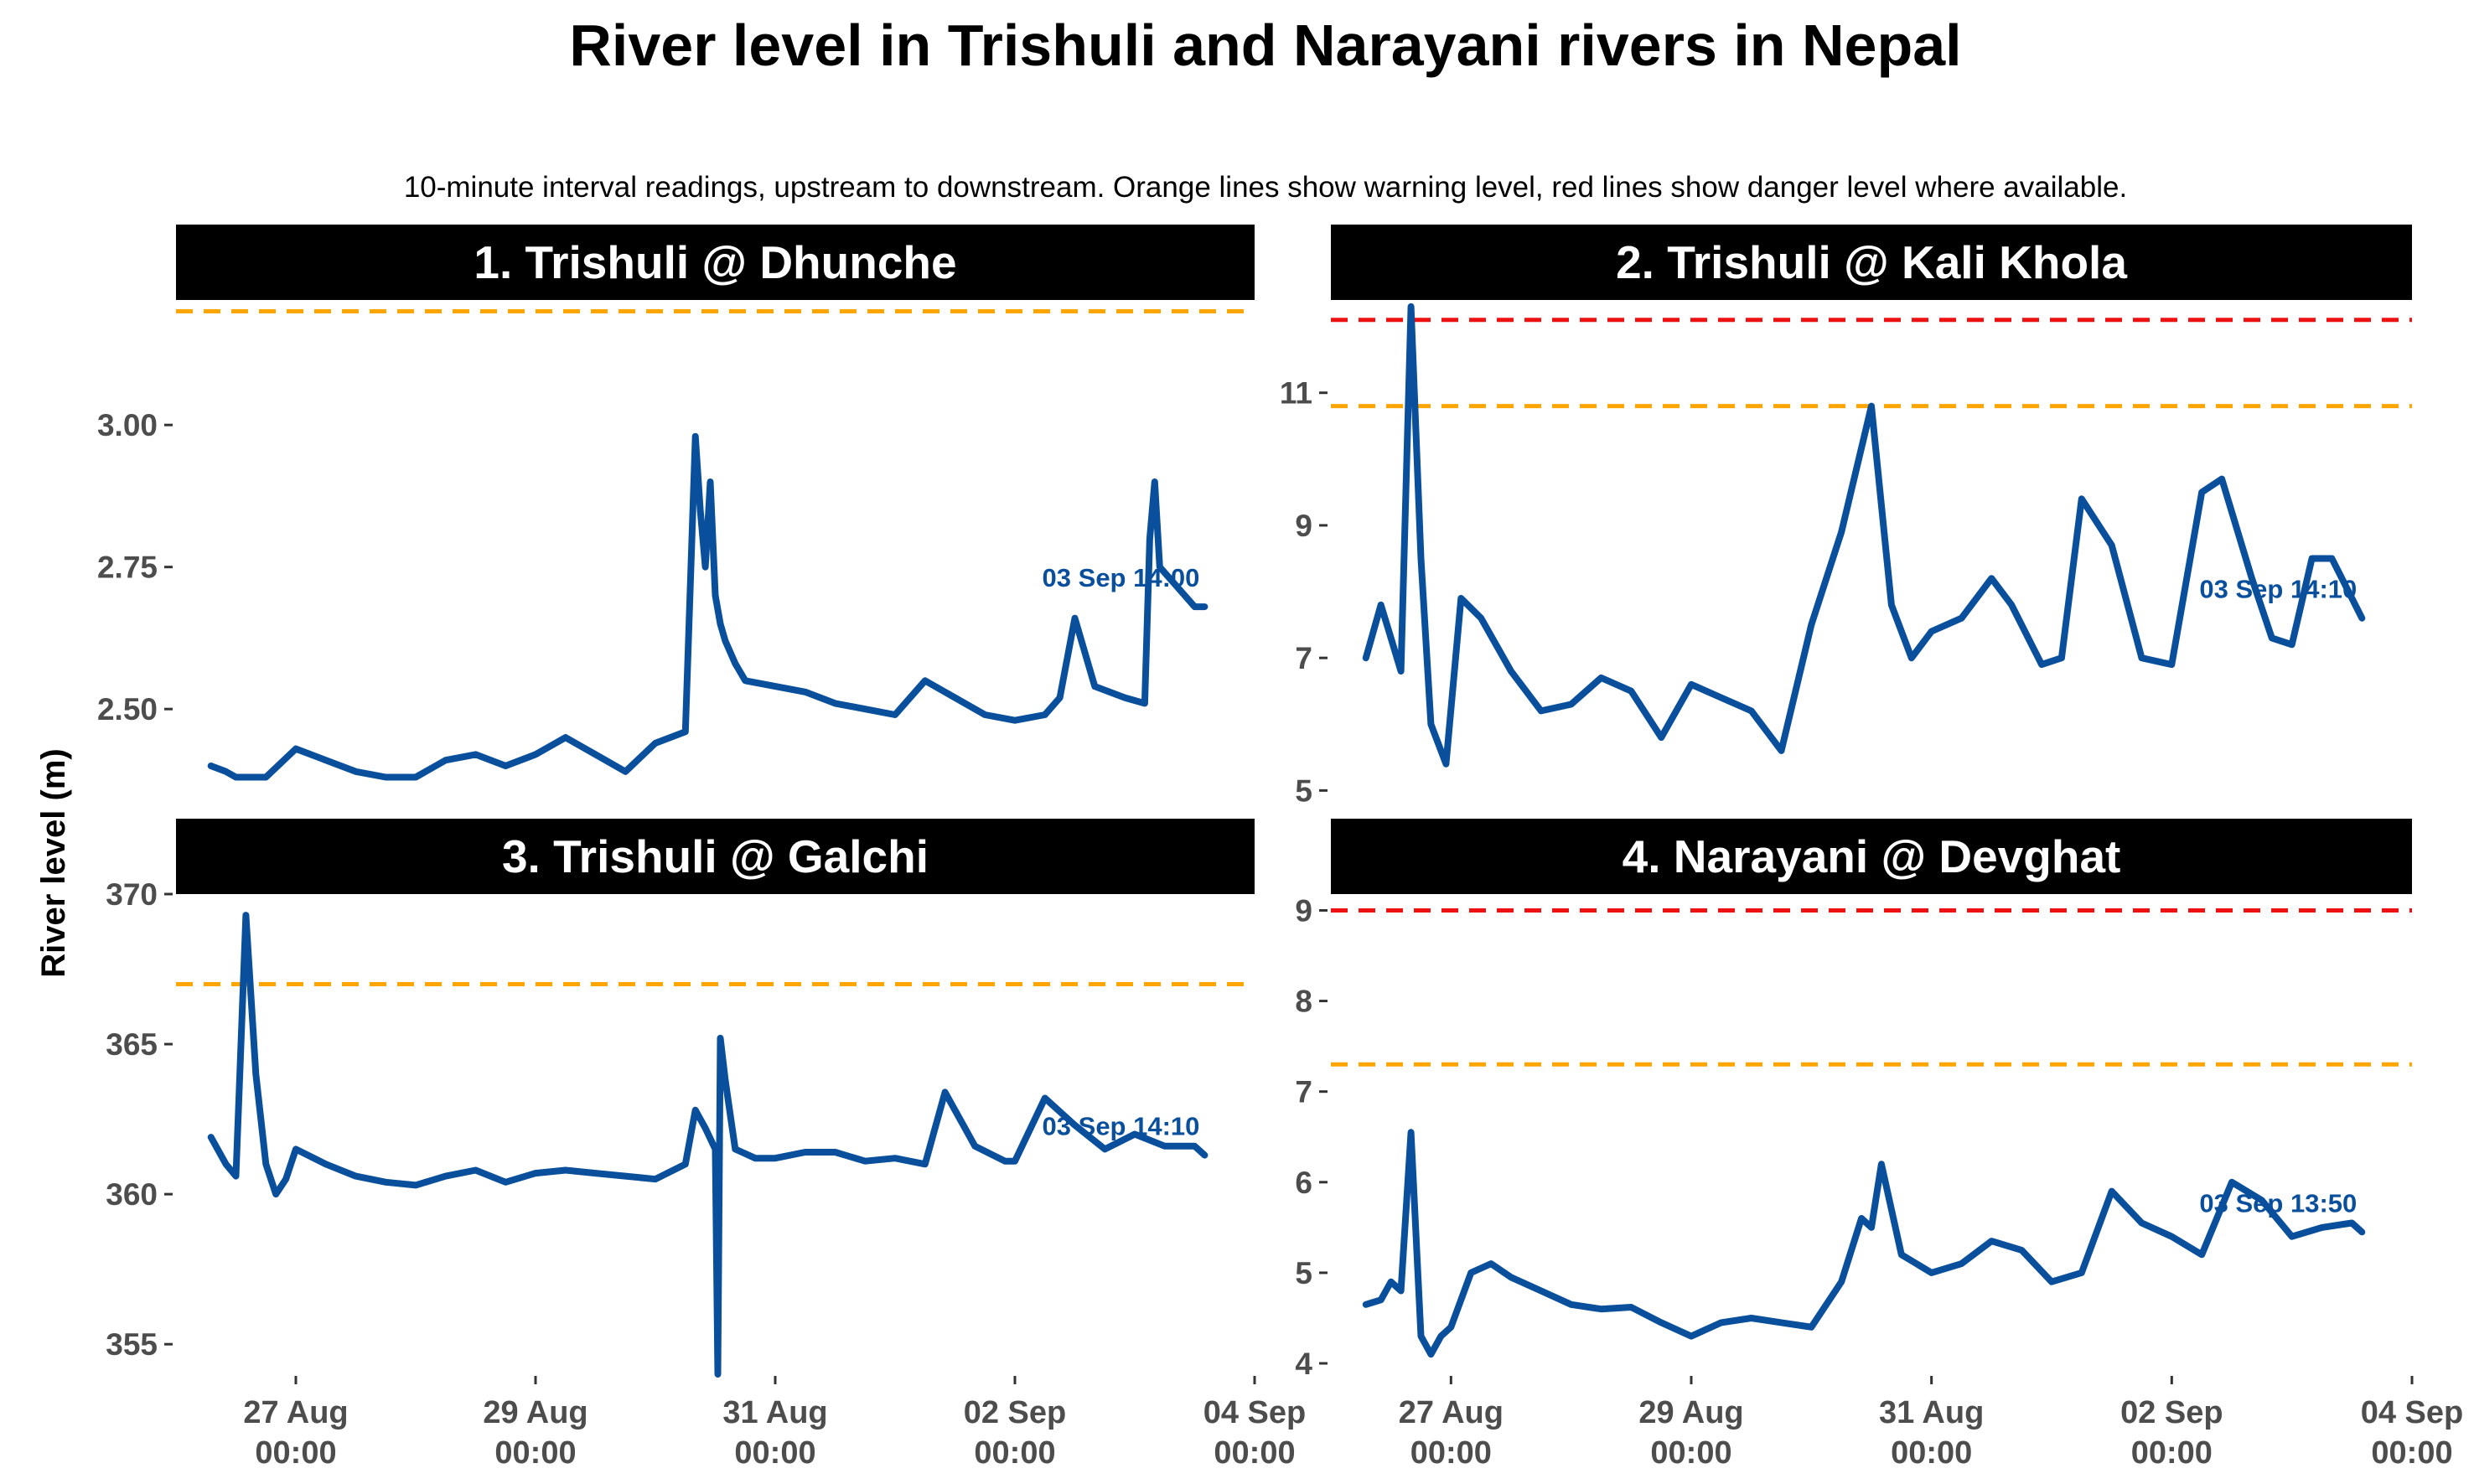  What do you see at coordinates (1304, 1183) in the screenshot?
I see `y-tick-label: 6` at bounding box center [1304, 1183].